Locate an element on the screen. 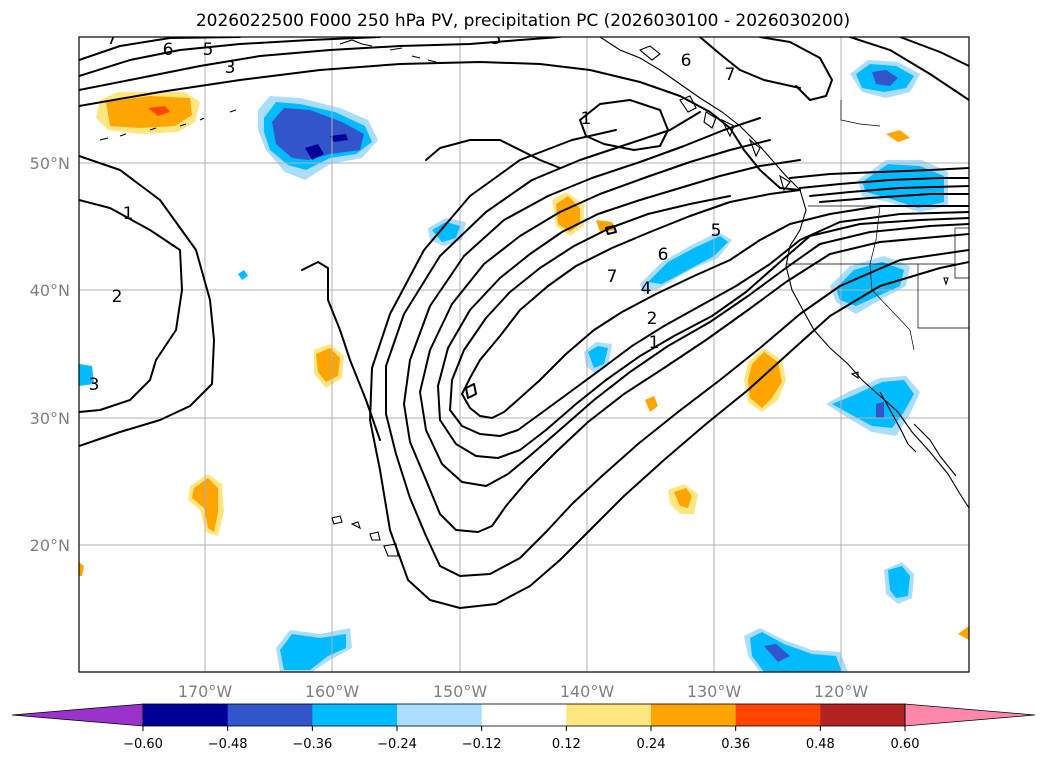  contour-label: 4 is located at coordinates (646, 289).